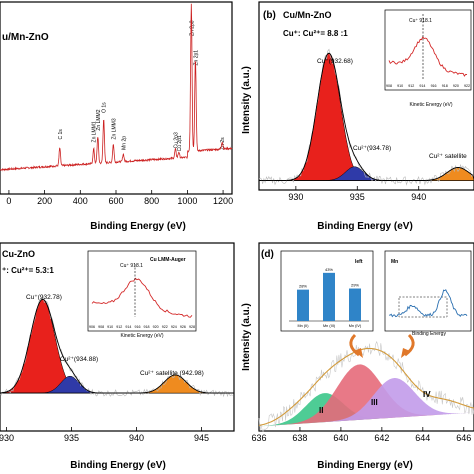 The height and width of the screenshot is (474, 474). What do you see at coordinates (374, 402) in the screenshot?
I see `component-label-iii: III` at bounding box center [374, 402].